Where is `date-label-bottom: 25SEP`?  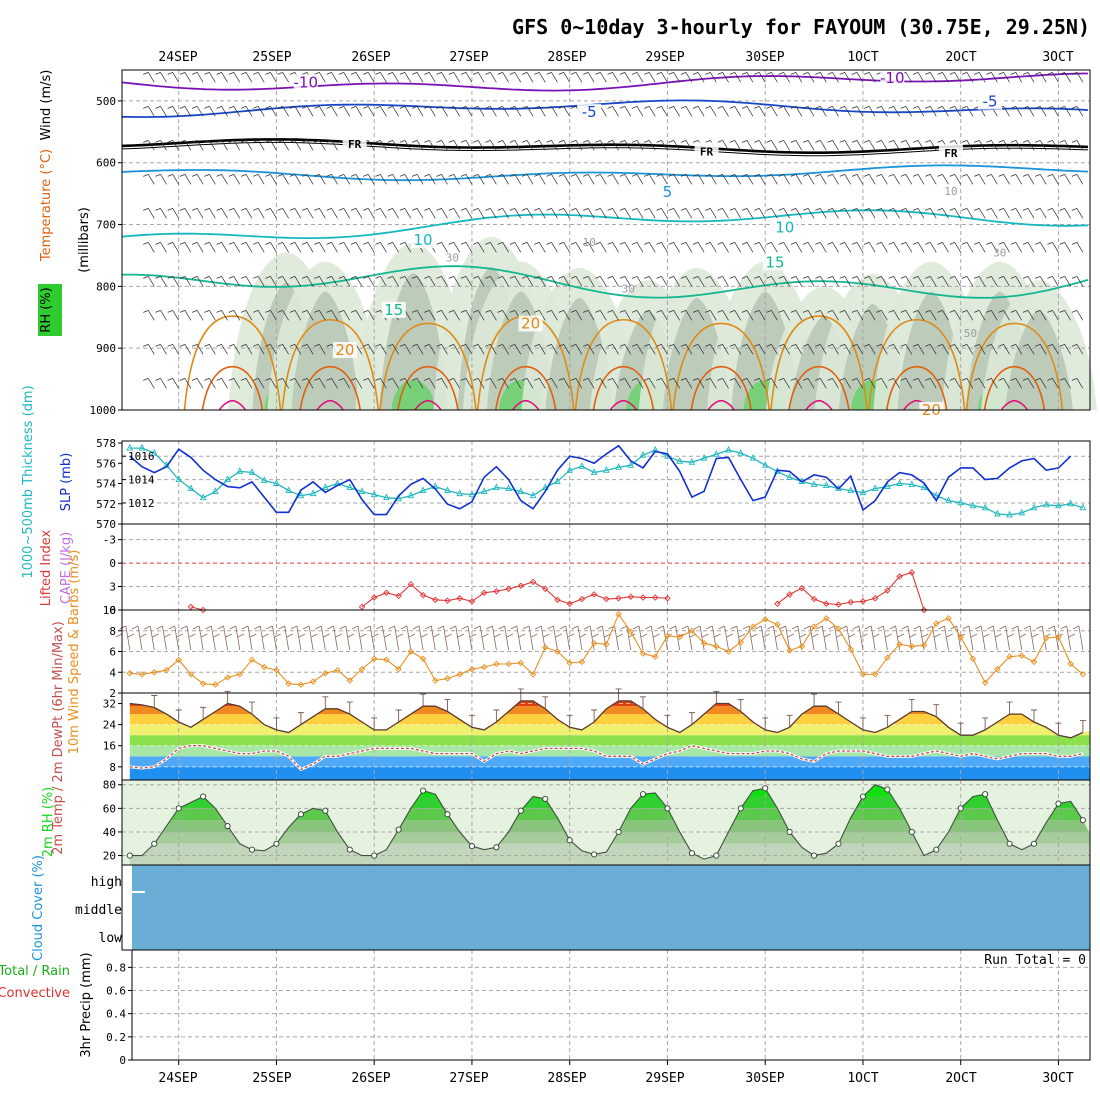 date-label-bottom: 25SEP is located at coordinates (271, 1078).